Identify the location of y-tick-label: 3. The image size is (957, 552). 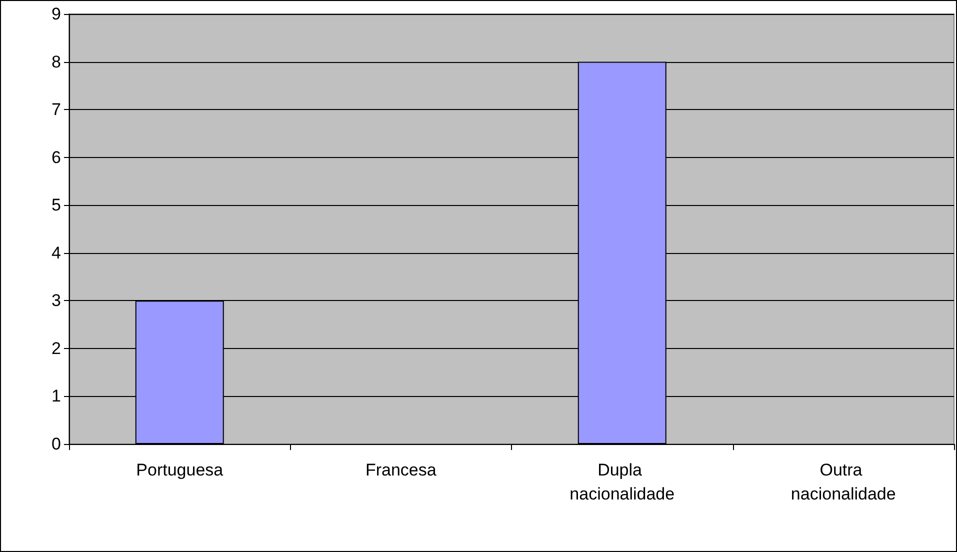
(56, 300).